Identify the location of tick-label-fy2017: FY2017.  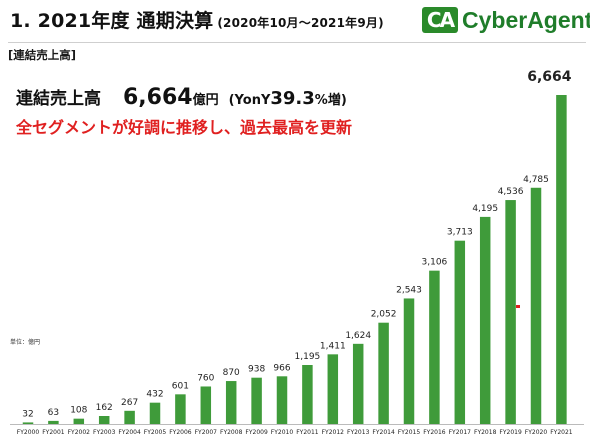
(460, 432).